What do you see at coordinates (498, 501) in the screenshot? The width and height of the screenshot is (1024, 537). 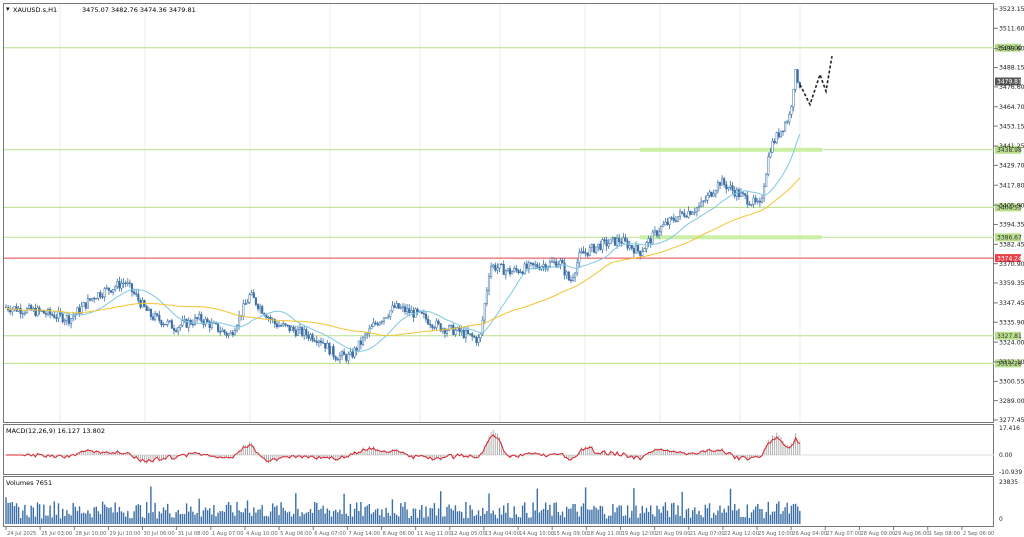 I see `volume-frame` at bounding box center [498, 501].